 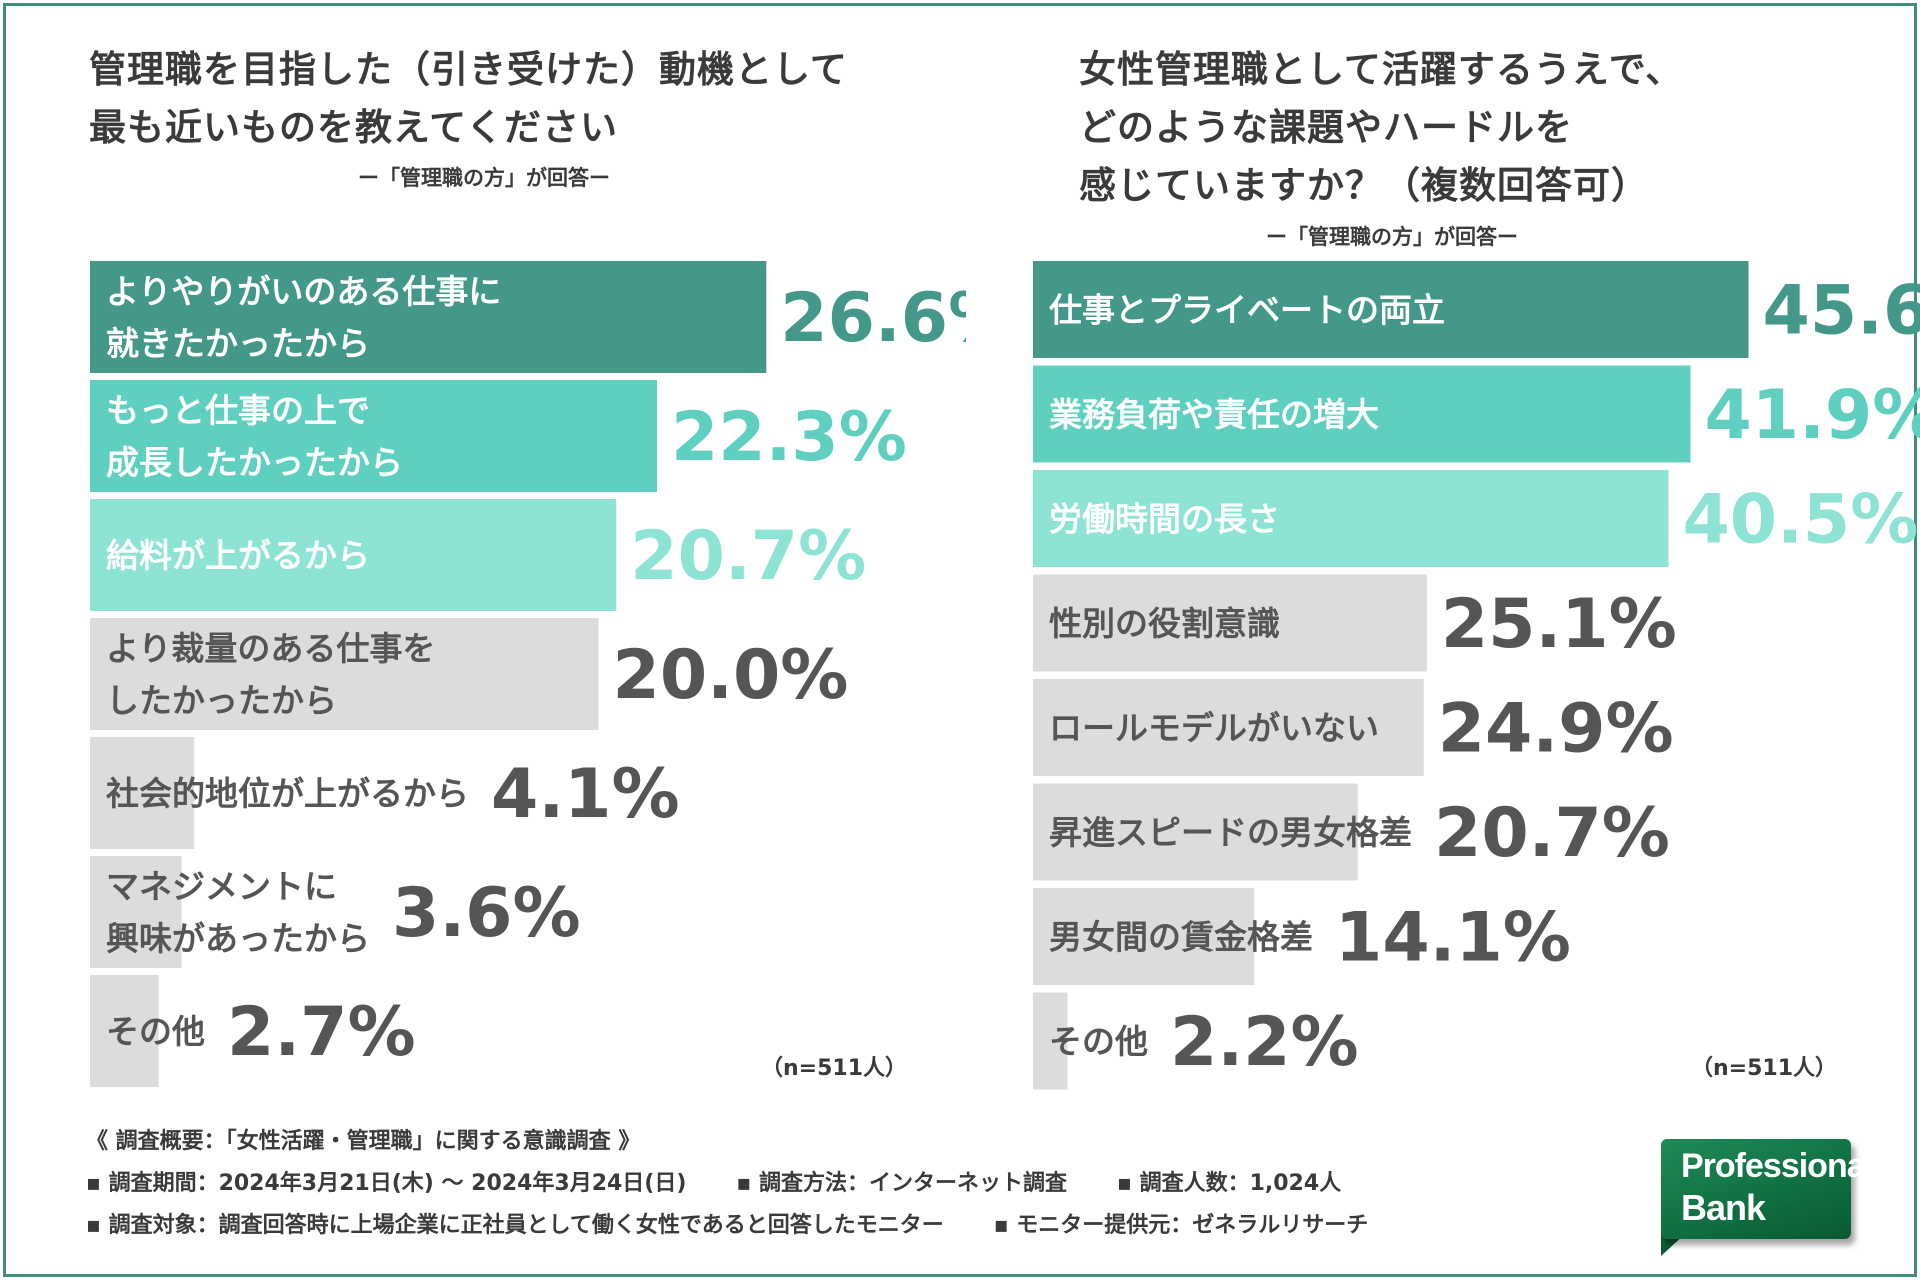 I want to click on hurdle-bar-group: 昇進スピードの男女格差 20.7%, so click(x=1351, y=832).